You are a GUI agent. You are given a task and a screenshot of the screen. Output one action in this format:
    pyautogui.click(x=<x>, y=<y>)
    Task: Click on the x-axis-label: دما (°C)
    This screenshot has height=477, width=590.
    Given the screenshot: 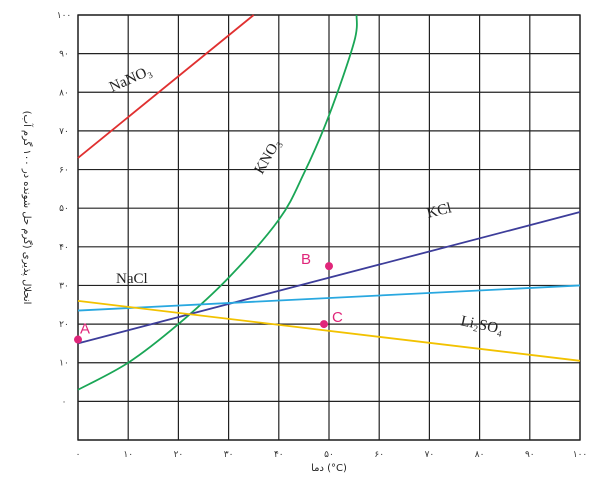 What is the action you would take?
    pyautogui.click(x=329, y=468)
    